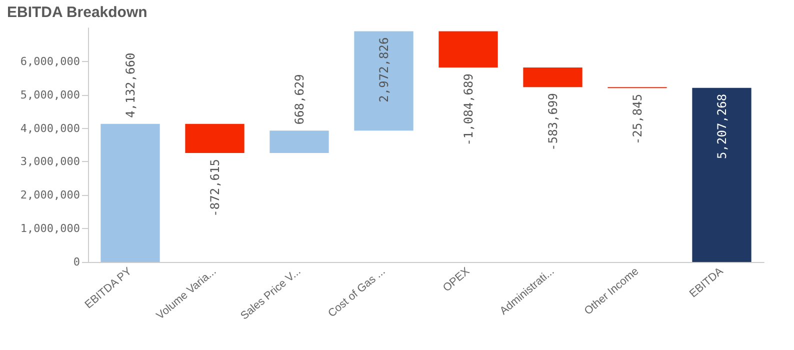 The width and height of the screenshot is (794, 350). Describe the element at coordinates (50, 161) in the screenshot. I see `y-tick-label: 3,000,000` at that location.